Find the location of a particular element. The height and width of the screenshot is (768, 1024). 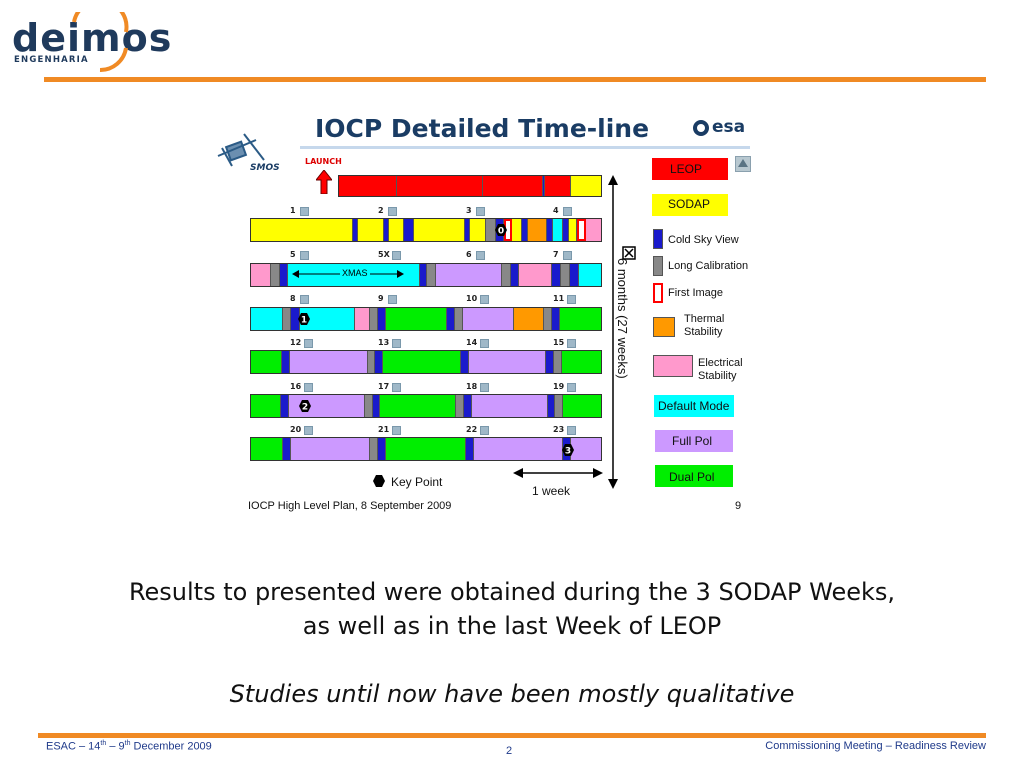

week-number-label: 22 is located at coordinates (472, 429).